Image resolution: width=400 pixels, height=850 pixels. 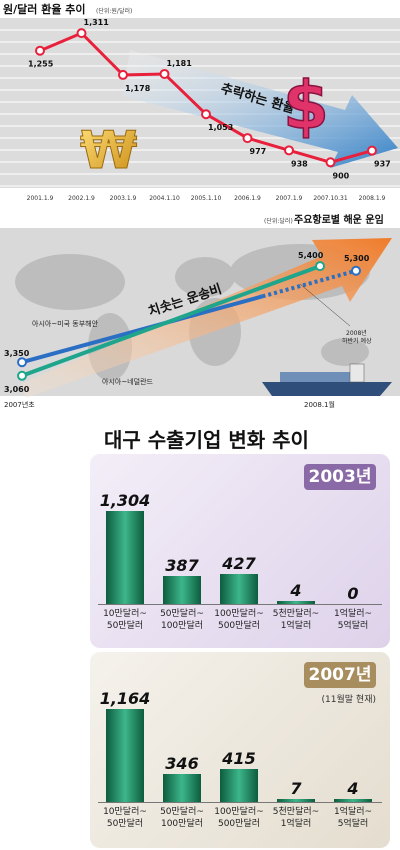 I want to click on bar-value-label: 1,164, so click(x=125, y=698).